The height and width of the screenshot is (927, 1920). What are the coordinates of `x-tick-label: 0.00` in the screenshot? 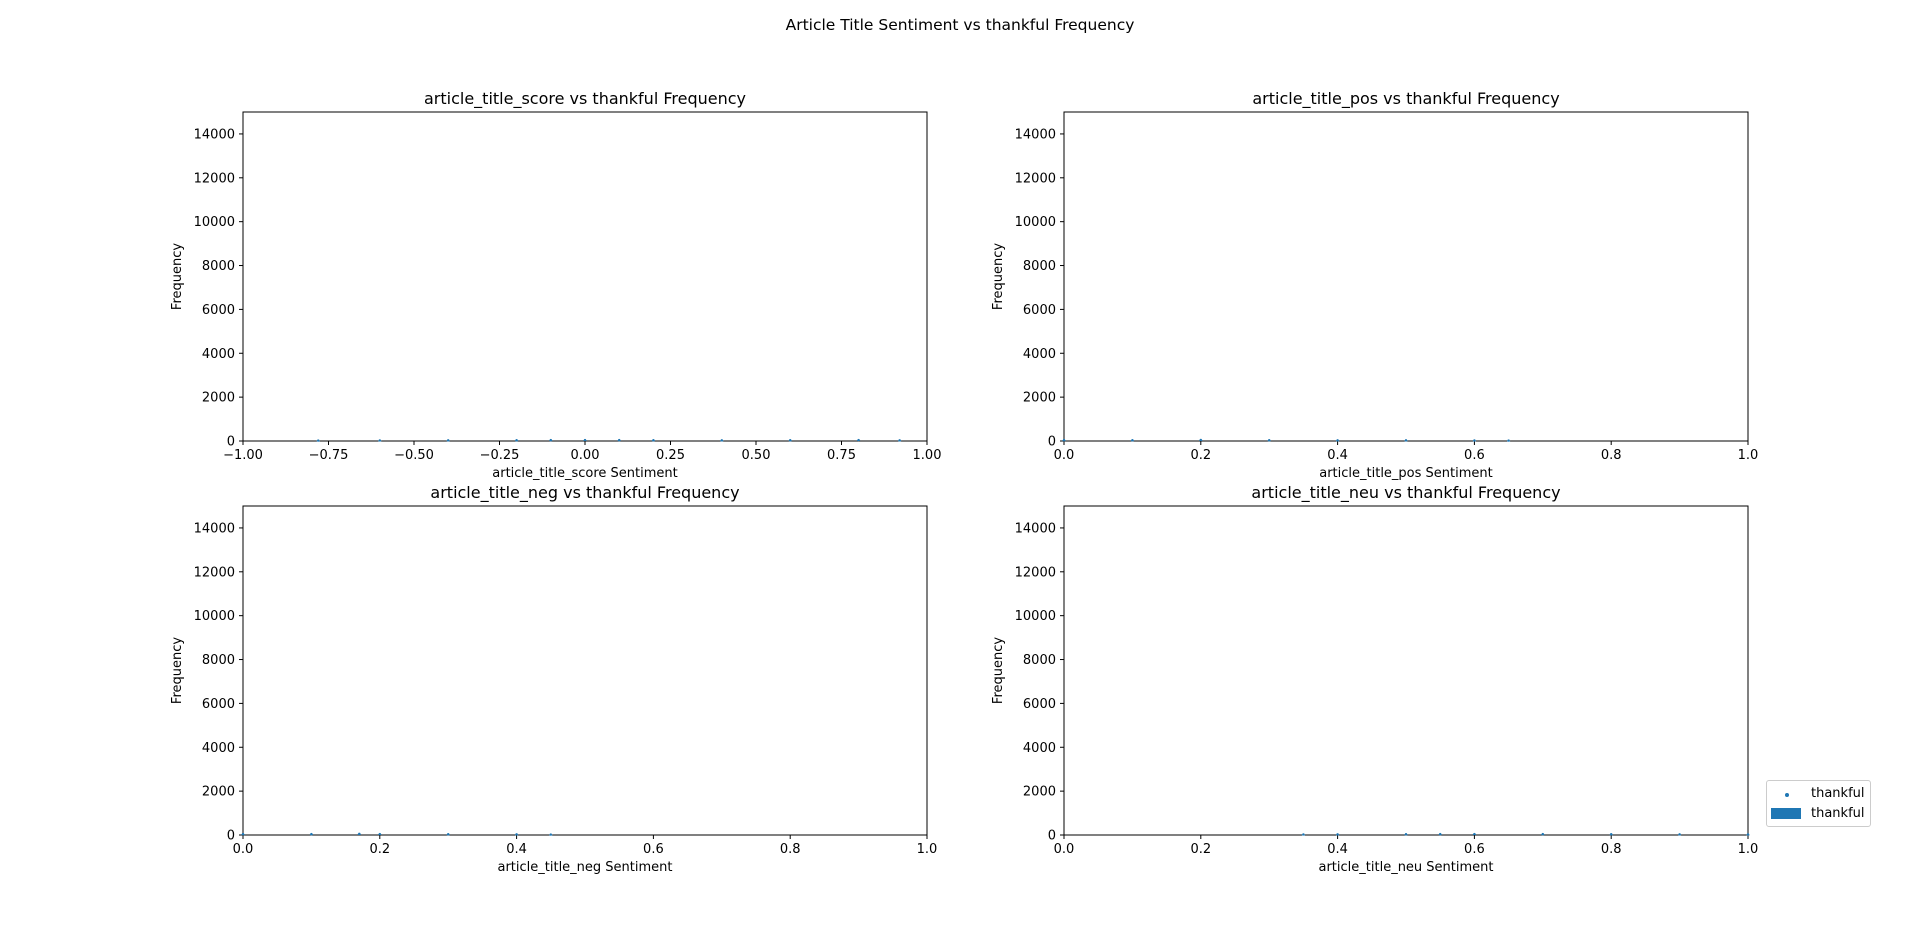 It's located at (585, 455).